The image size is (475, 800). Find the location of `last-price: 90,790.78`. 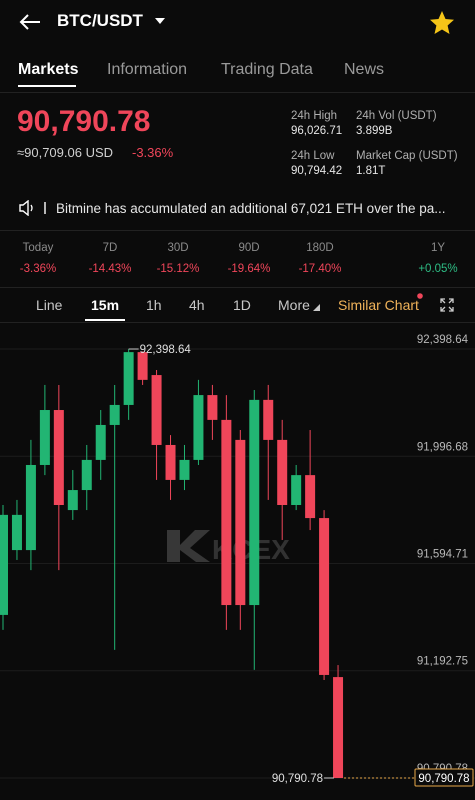

last-price: 90,790.78 is located at coordinates (84, 121).